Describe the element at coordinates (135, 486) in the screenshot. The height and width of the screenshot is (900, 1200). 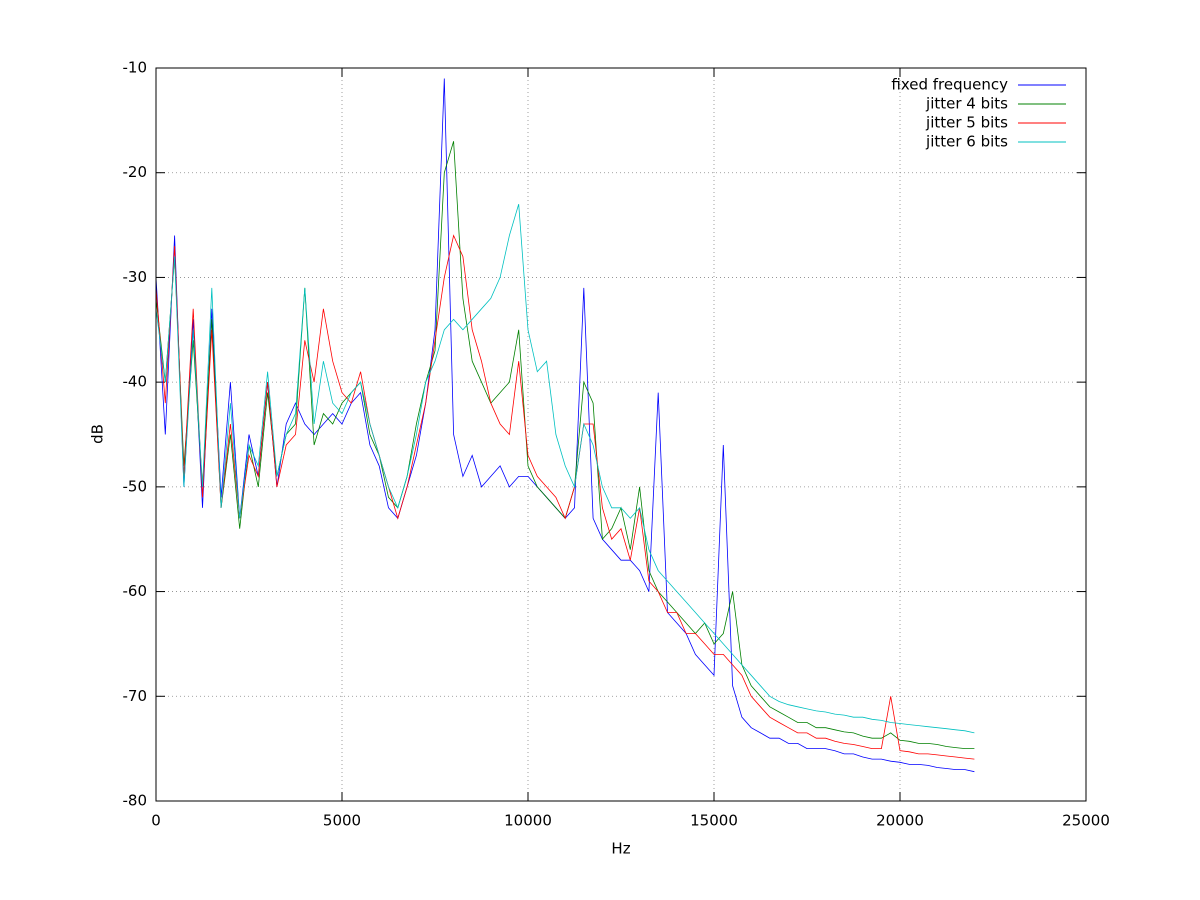
I see `y-tick-label: -50` at that location.